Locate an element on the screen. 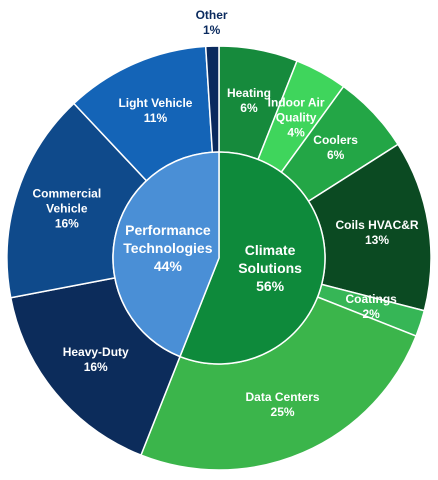 The width and height of the screenshot is (438, 480). segment-name: Coolers is located at coordinates (335, 140).